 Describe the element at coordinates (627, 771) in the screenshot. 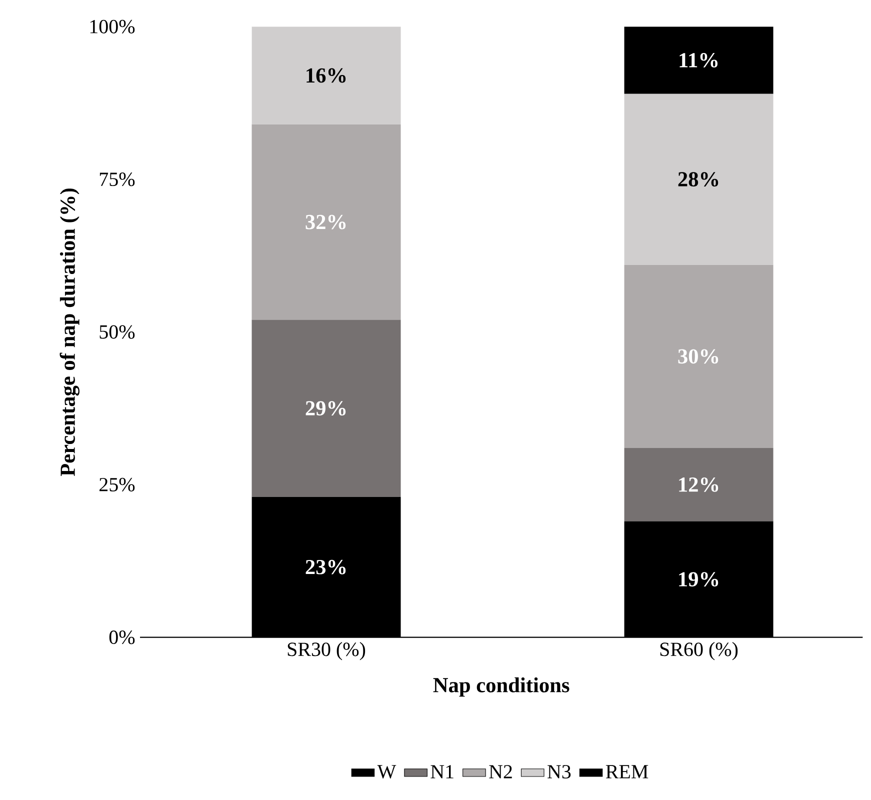

I see `legend-label: REM` at that location.